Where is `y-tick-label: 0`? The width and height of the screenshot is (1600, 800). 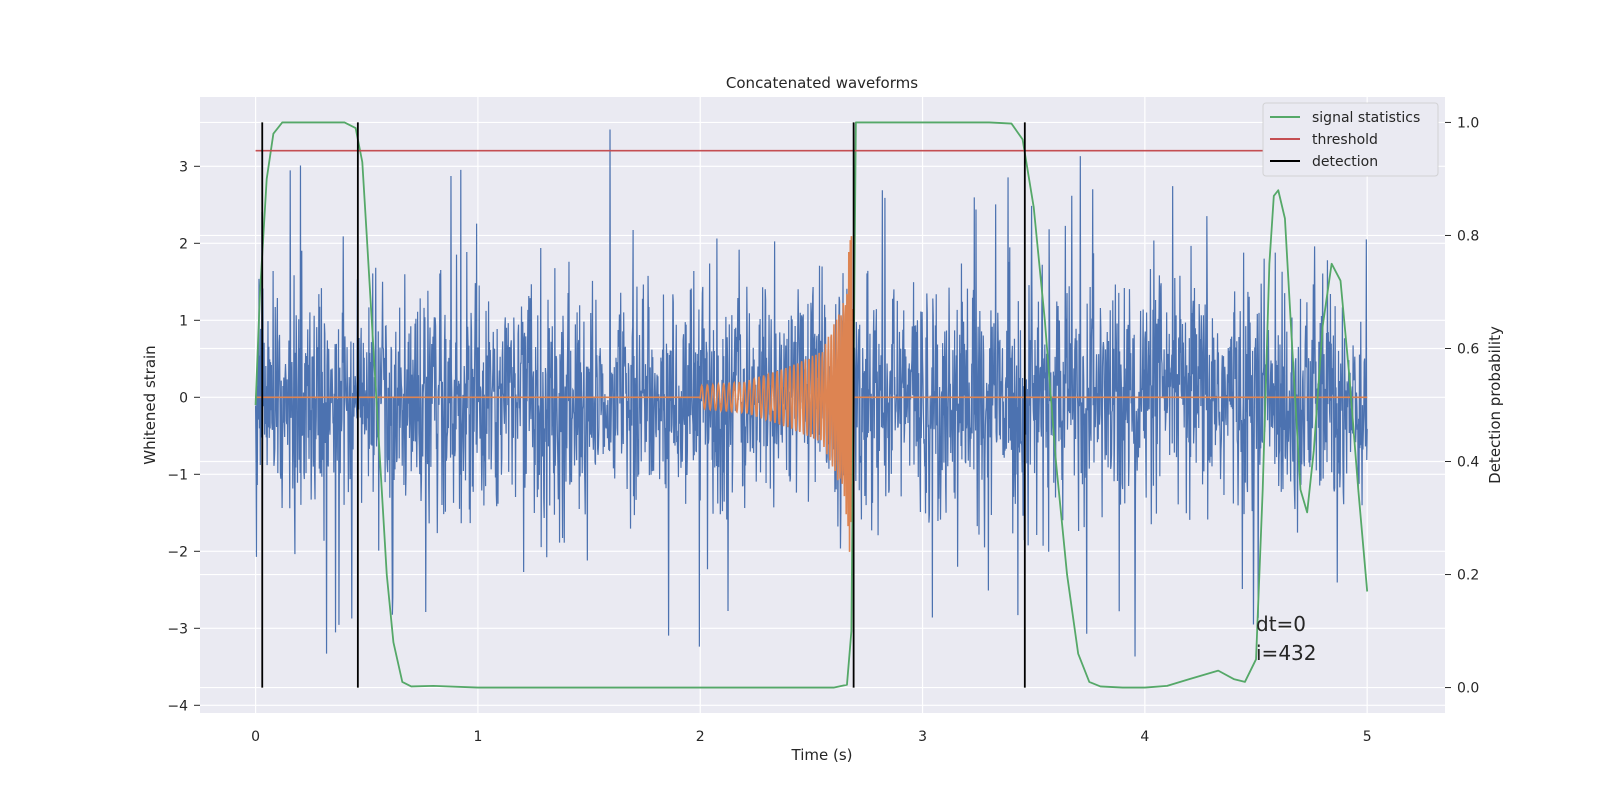 y-tick-label: 0 is located at coordinates (183, 398).